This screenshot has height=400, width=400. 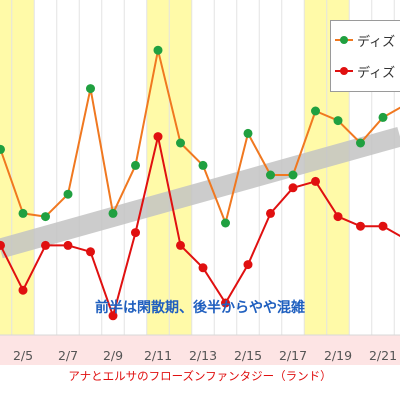 What do you see at coordinates (338, 355) in the screenshot?
I see `x-tick-label: 2/19` at bounding box center [338, 355].